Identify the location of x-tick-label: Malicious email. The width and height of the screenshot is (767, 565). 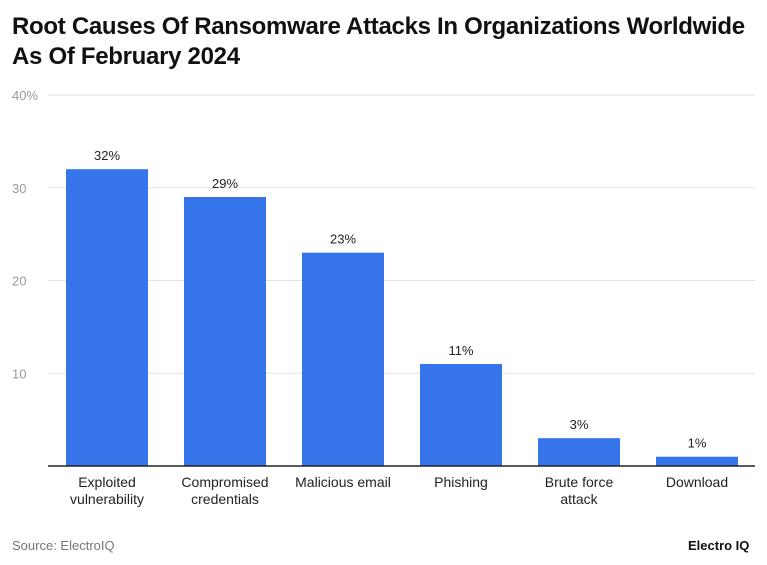
(343, 482).